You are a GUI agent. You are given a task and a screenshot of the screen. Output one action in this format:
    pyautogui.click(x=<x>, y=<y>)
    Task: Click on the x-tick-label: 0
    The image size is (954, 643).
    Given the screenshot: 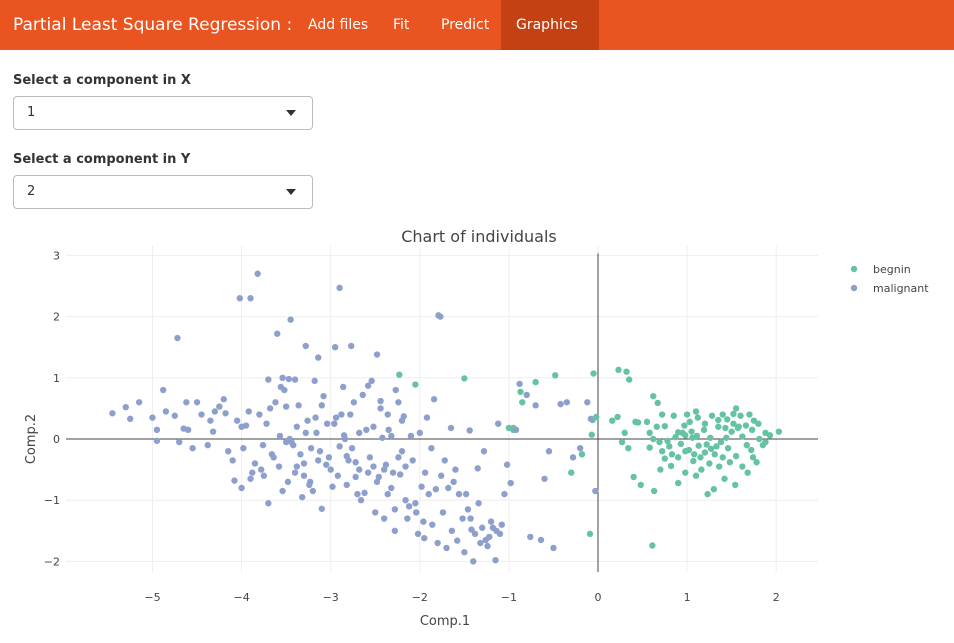 What is the action you would take?
    pyautogui.click(x=598, y=597)
    